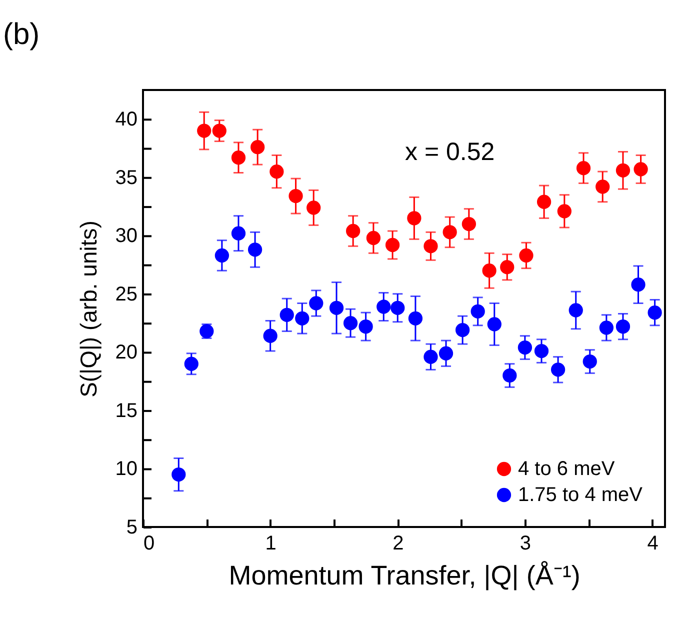 The image size is (680, 619). Describe the element at coordinates (126, 236) in the screenshot. I see `y-tick-label: 30` at that location.